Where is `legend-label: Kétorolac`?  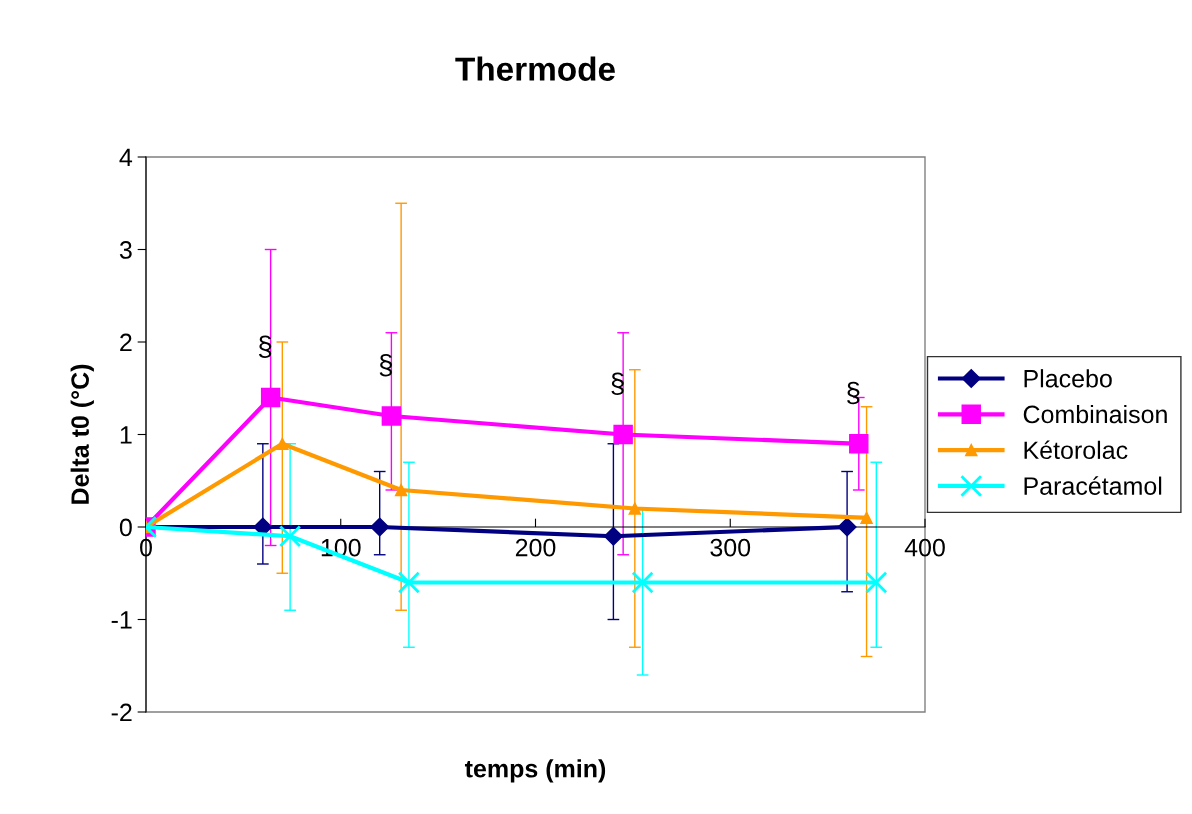 legend-label: Kétorolac is located at coordinates (1076, 450).